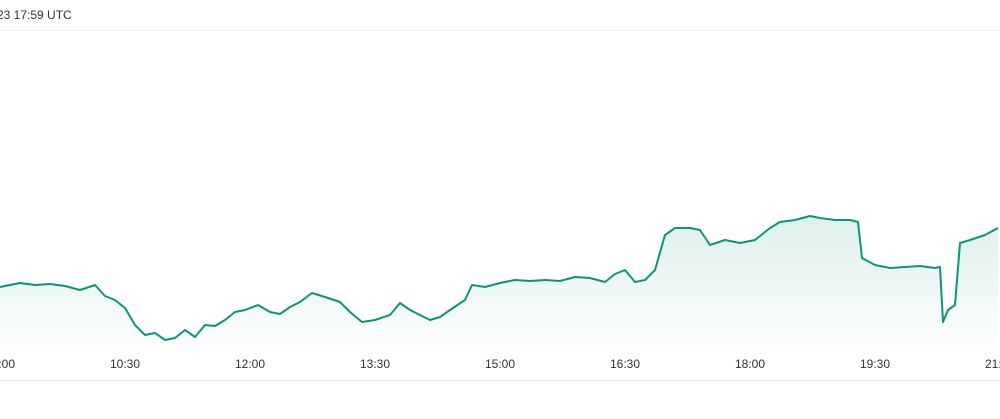 Image resolution: width=1000 pixels, height=419 pixels. I want to click on x-tick-label: 18:00, so click(750, 364).